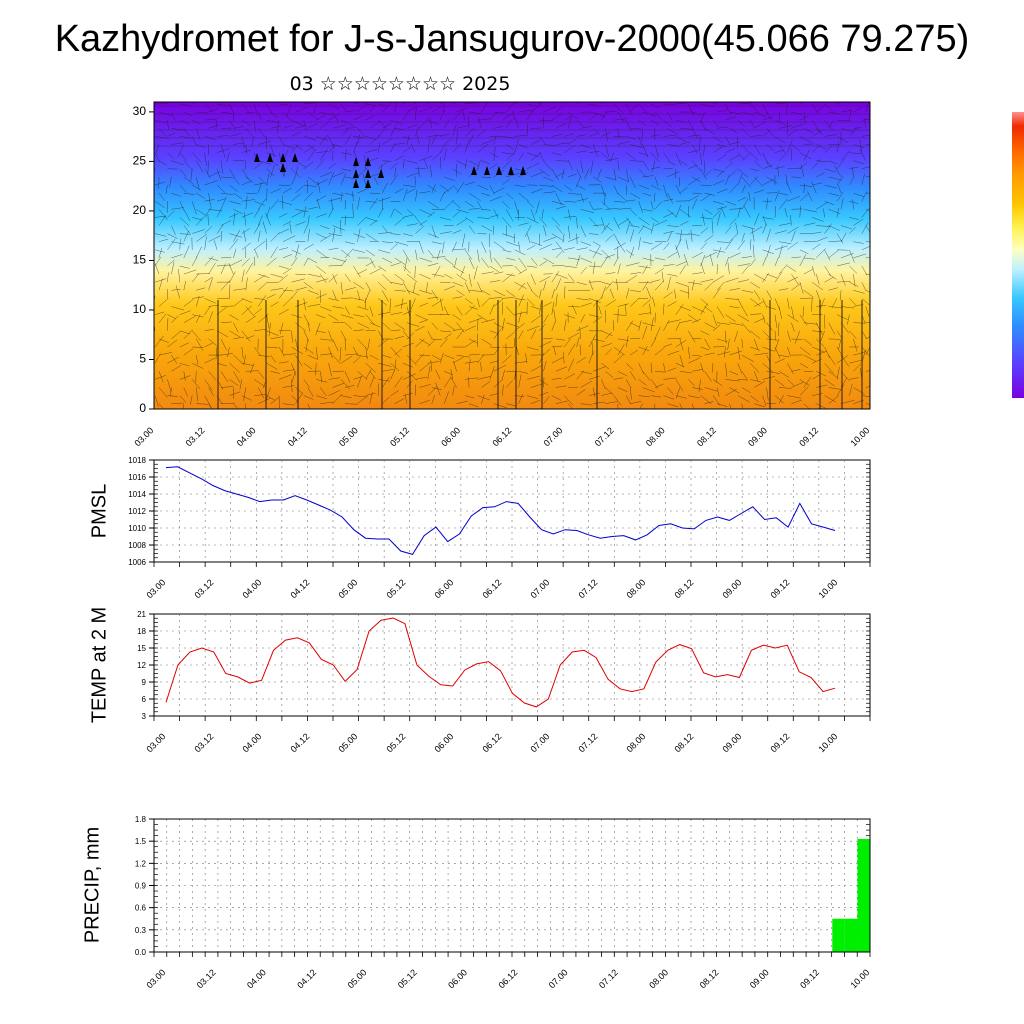 Image resolution: width=1024 pixels, height=1024 pixels. I want to click on pmsl-y-tick-label: 1018, so click(137, 460).